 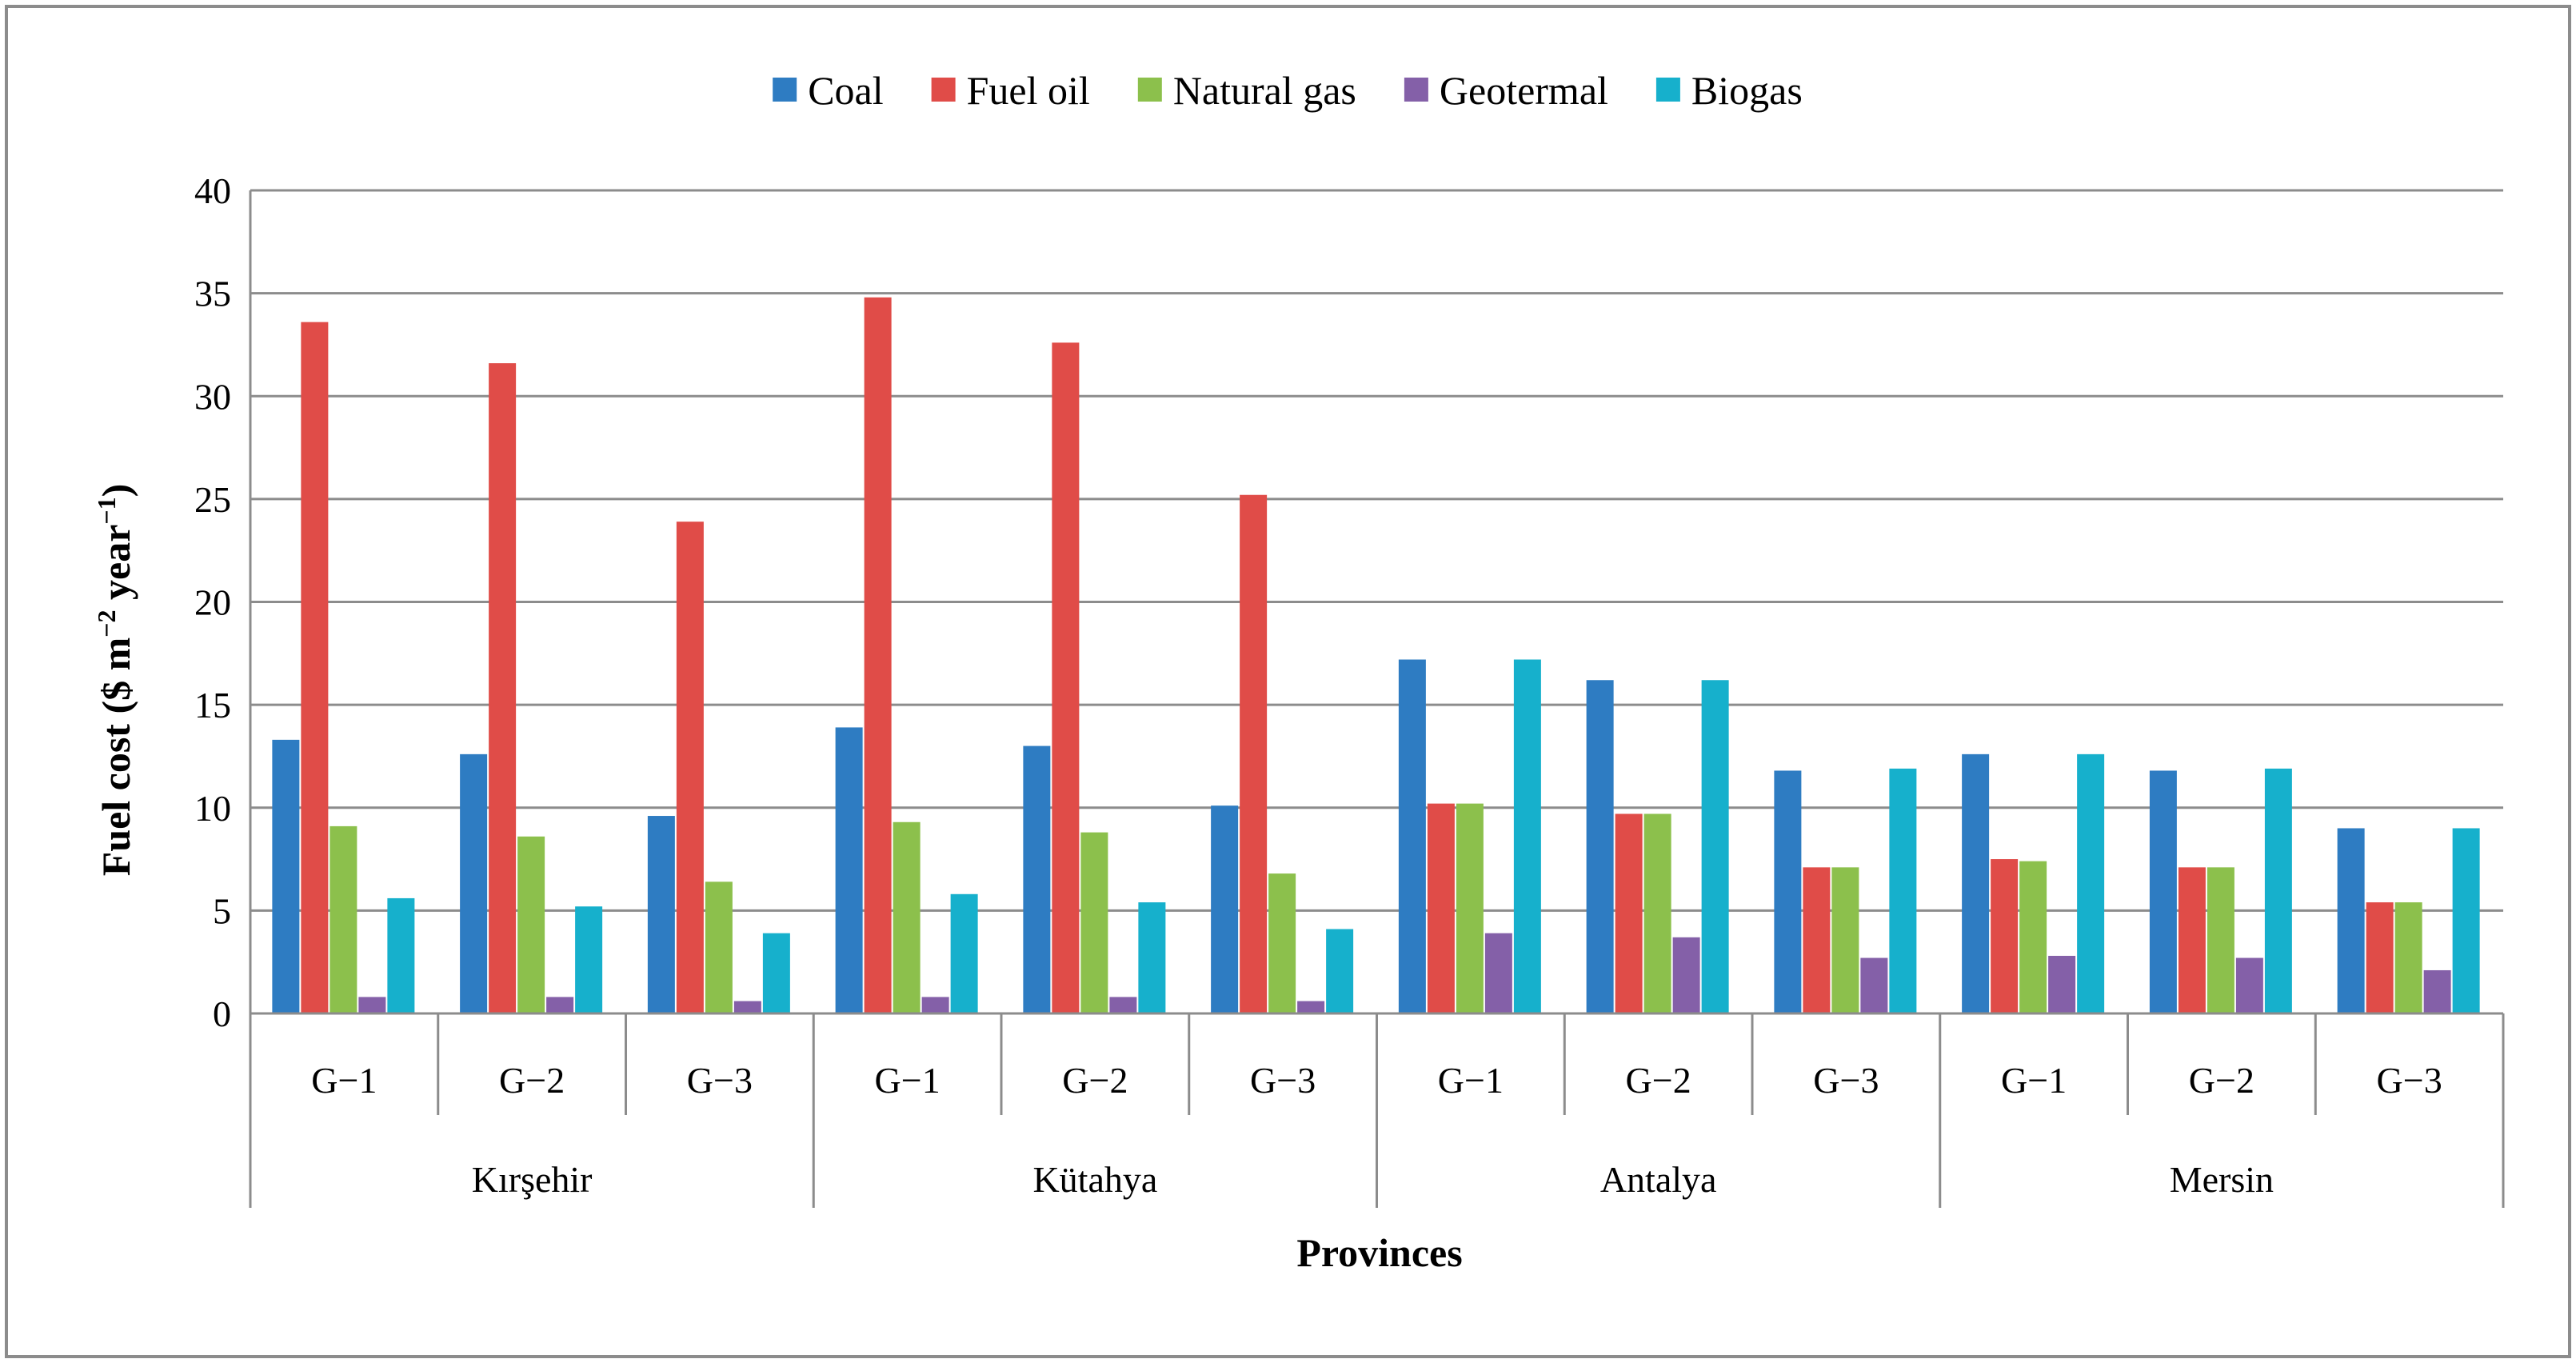 What do you see at coordinates (532, 1179) in the screenshot?
I see `x-group-label: Kırşehir` at bounding box center [532, 1179].